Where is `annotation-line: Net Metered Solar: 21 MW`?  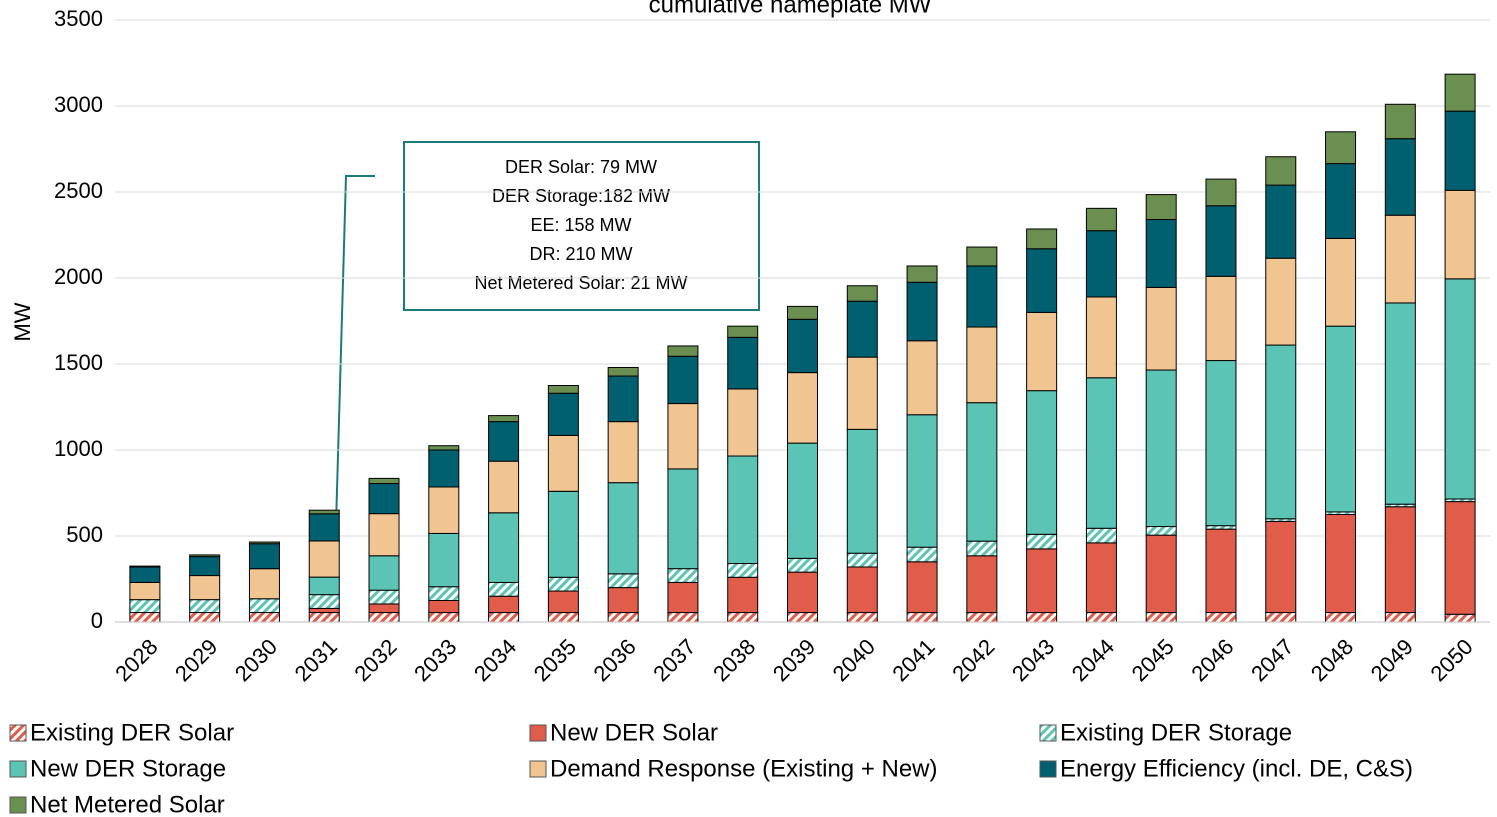 annotation-line: Net Metered Solar: 21 MW is located at coordinates (580, 283).